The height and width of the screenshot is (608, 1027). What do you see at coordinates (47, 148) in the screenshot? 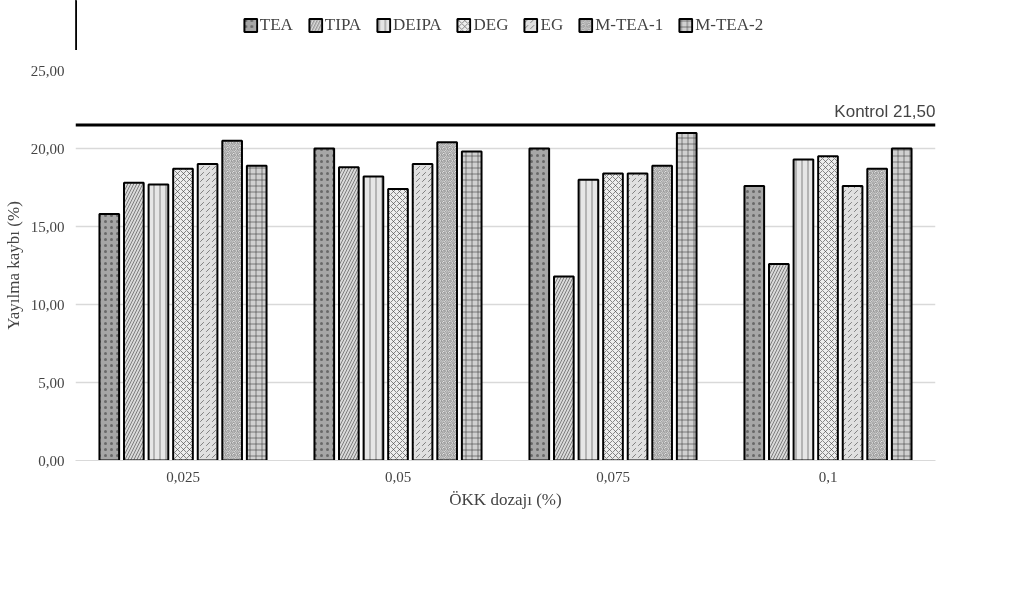
I see `y-tick-label: 20,00` at bounding box center [47, 148].